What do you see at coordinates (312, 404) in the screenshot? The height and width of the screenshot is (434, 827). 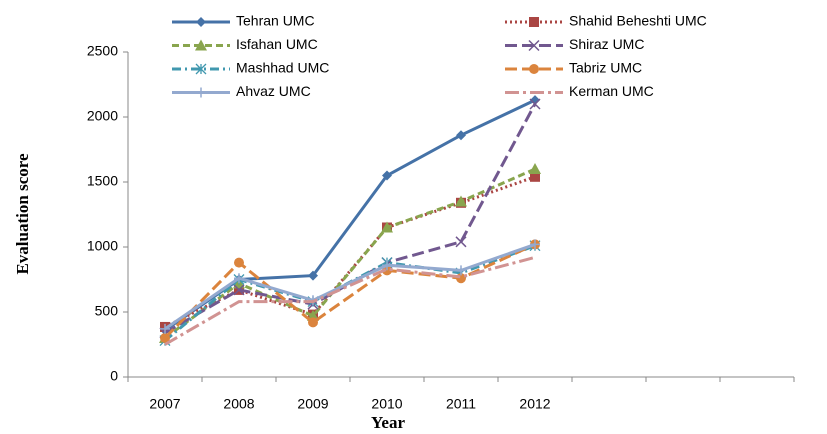 I see `x-tick-label: 2009` at bounding box center [312, 404].